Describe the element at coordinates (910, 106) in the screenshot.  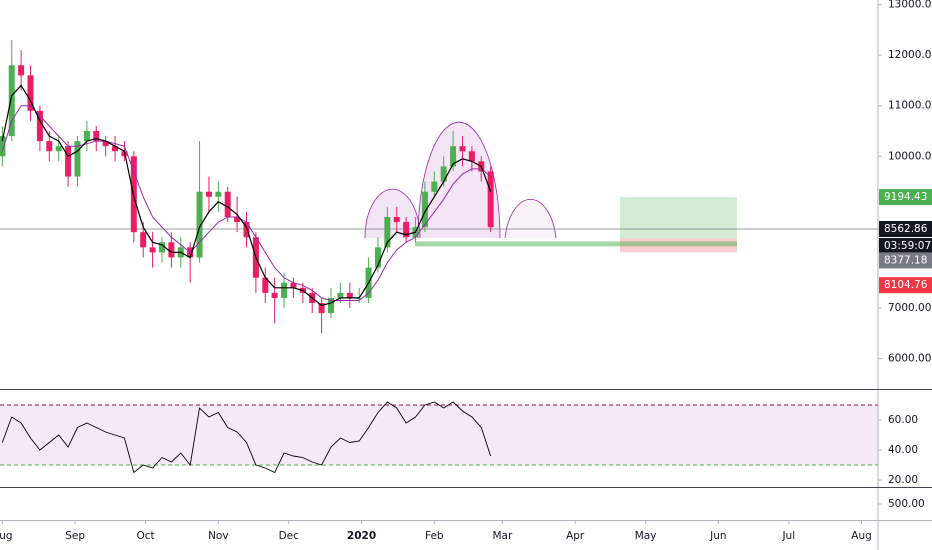
I see `y-tick-label: 11000.00` at that location.